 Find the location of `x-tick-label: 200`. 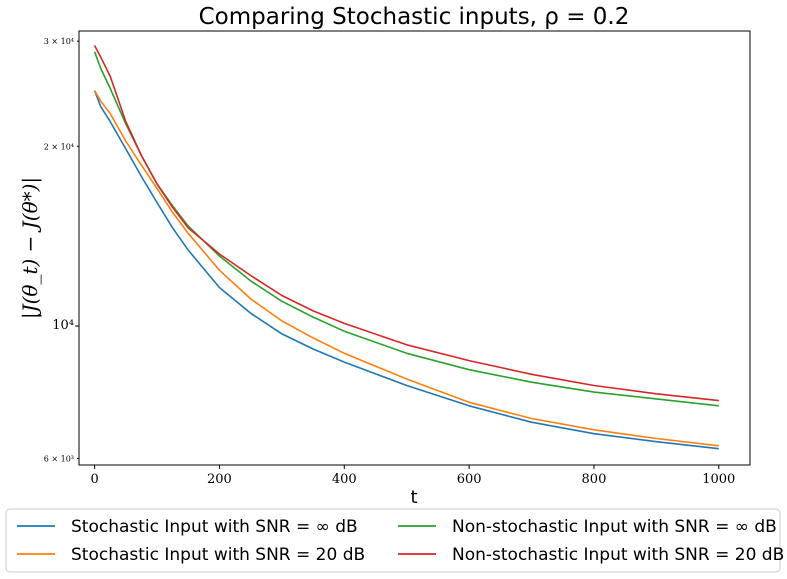

x-tick-label: 200 is located at coordinates (219, 479).